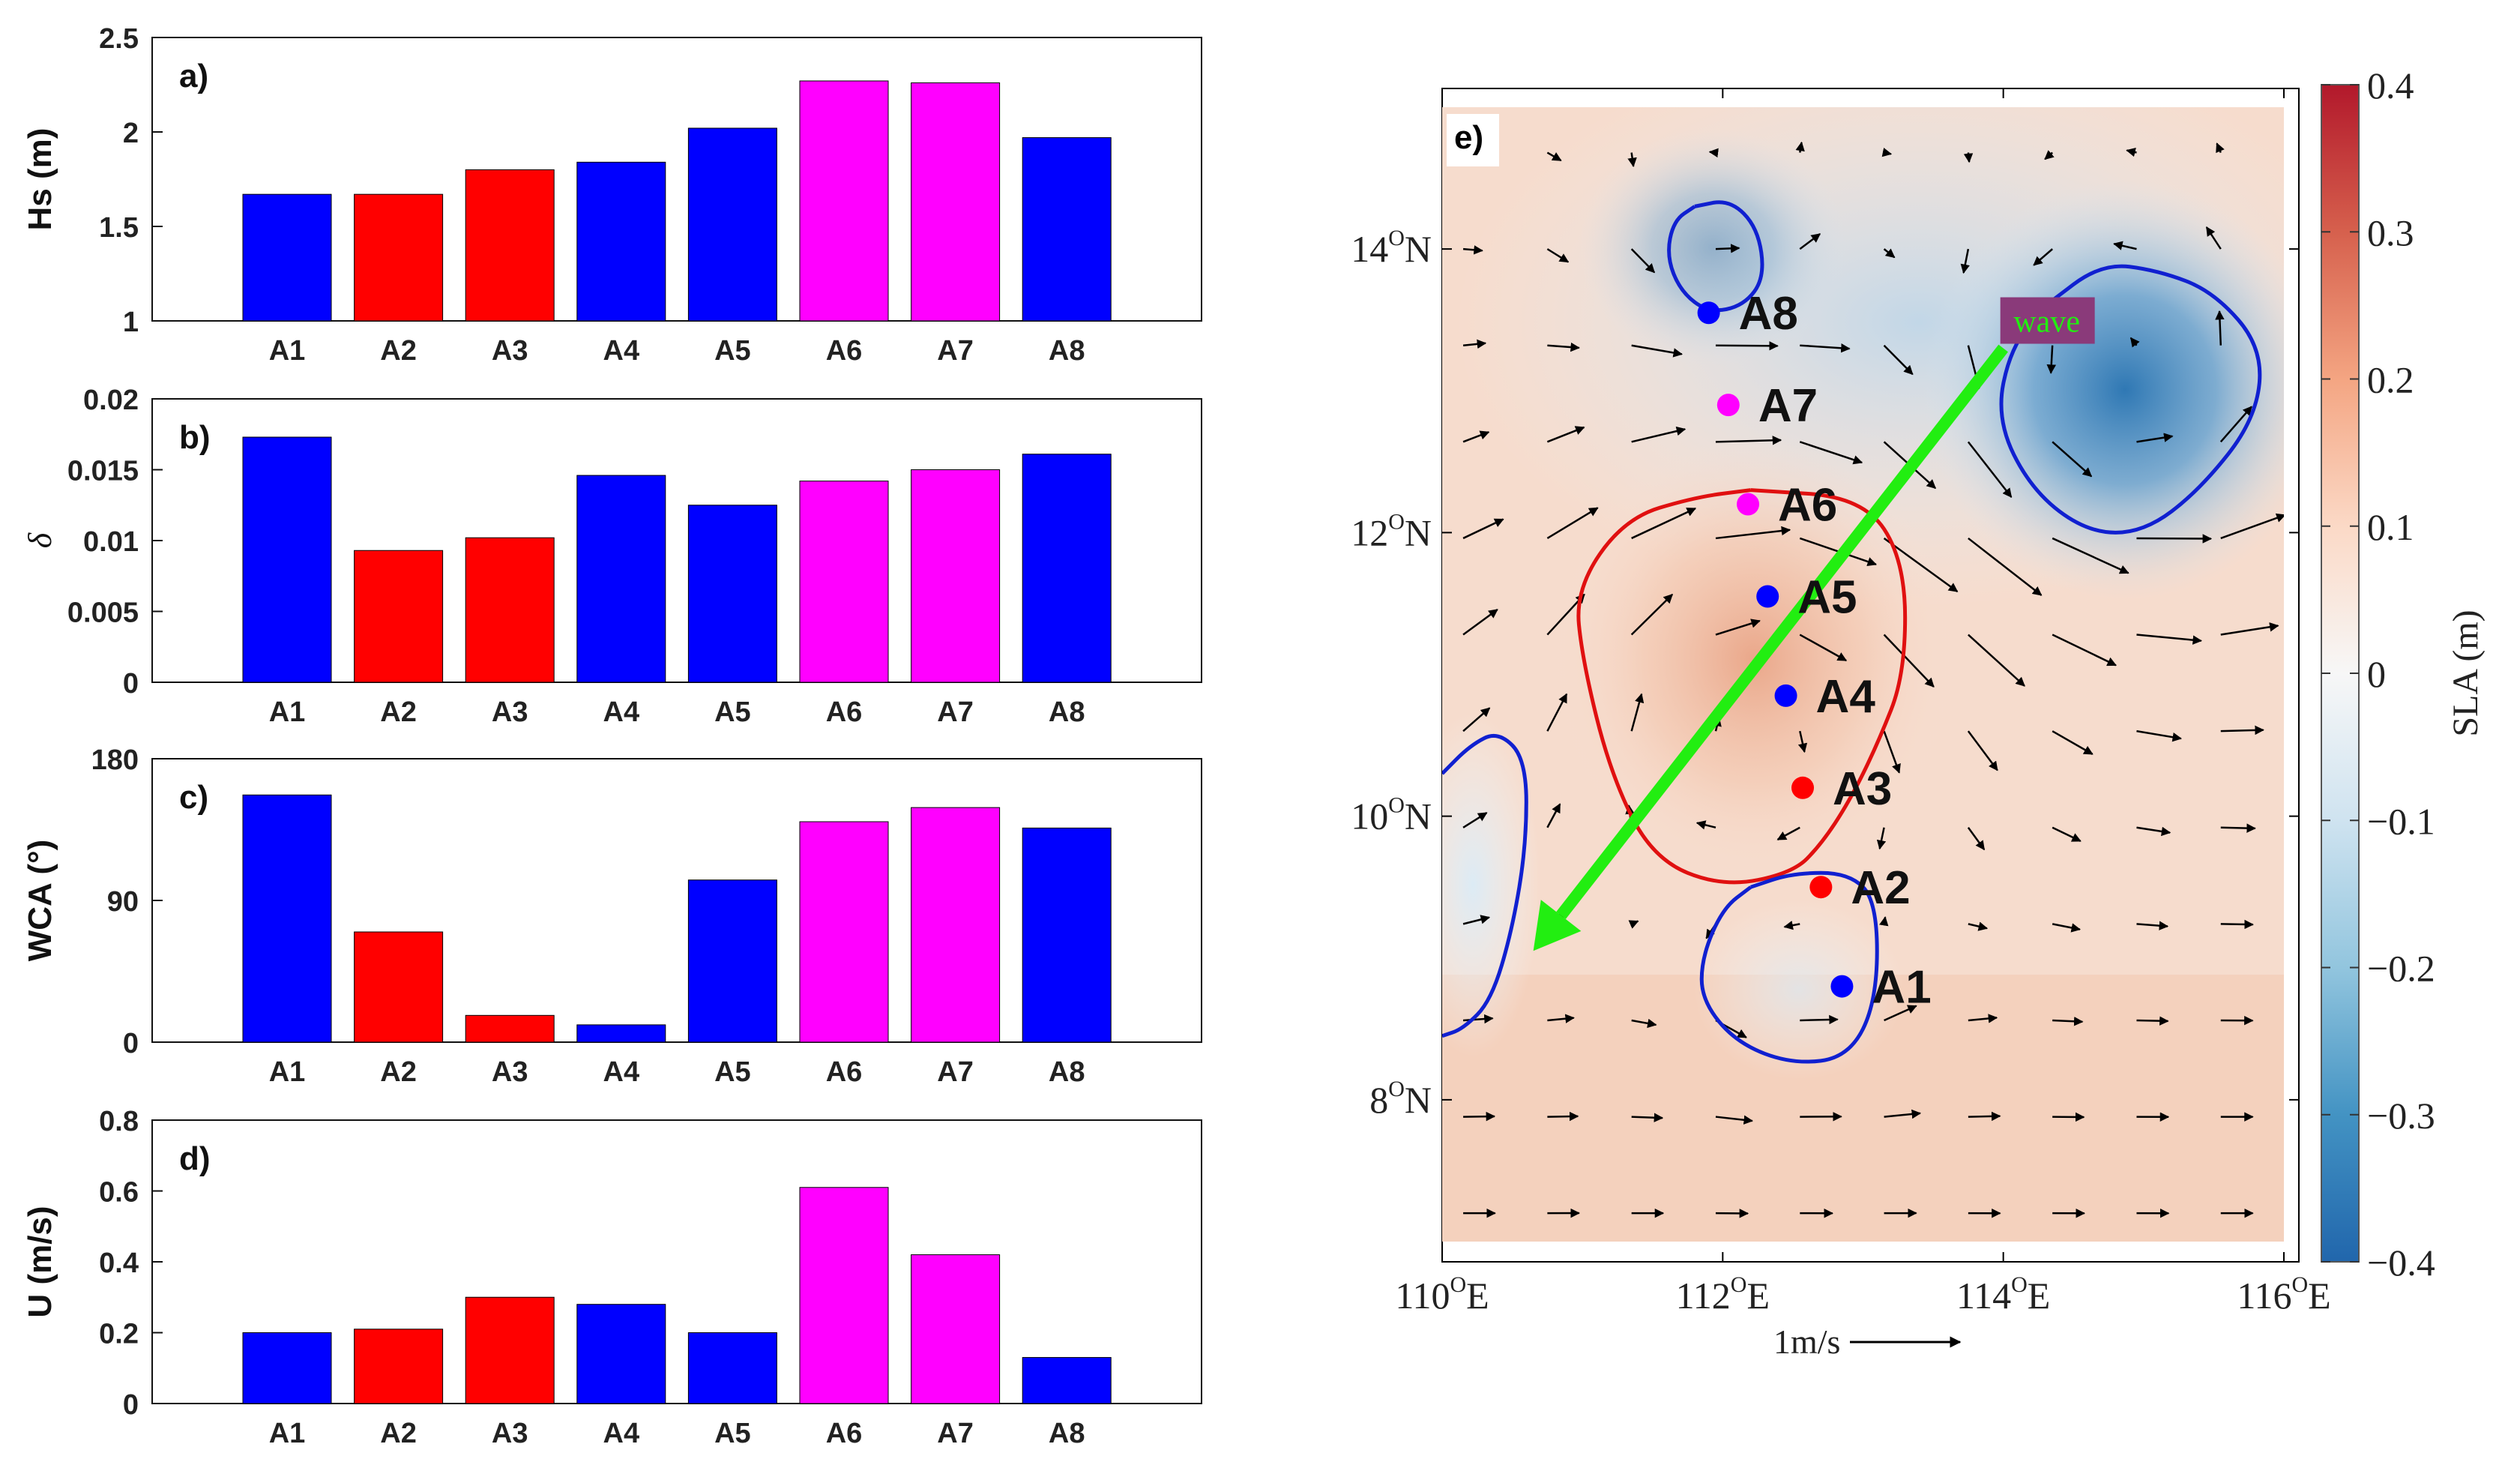 Image resolution: width=2520 pixels, height=1462 pixels. I want to click on panel-e-label: e), so click(1468, 137).